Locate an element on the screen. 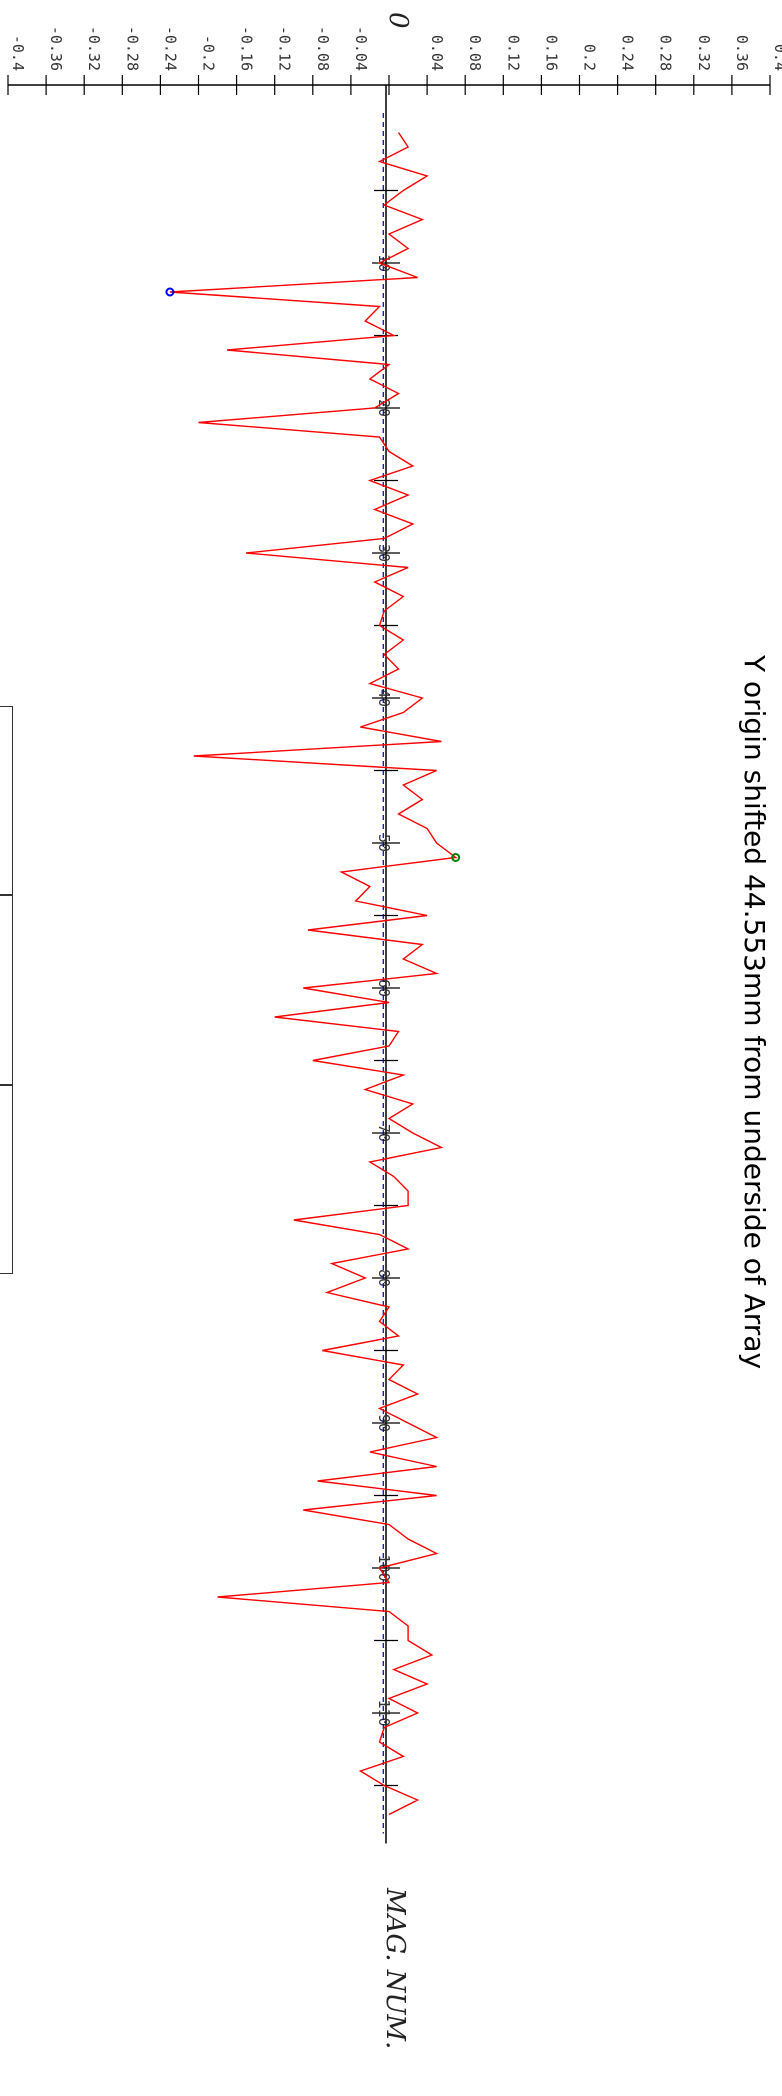  y-tick-label: -0.32 is located at coordinates (94, 48).